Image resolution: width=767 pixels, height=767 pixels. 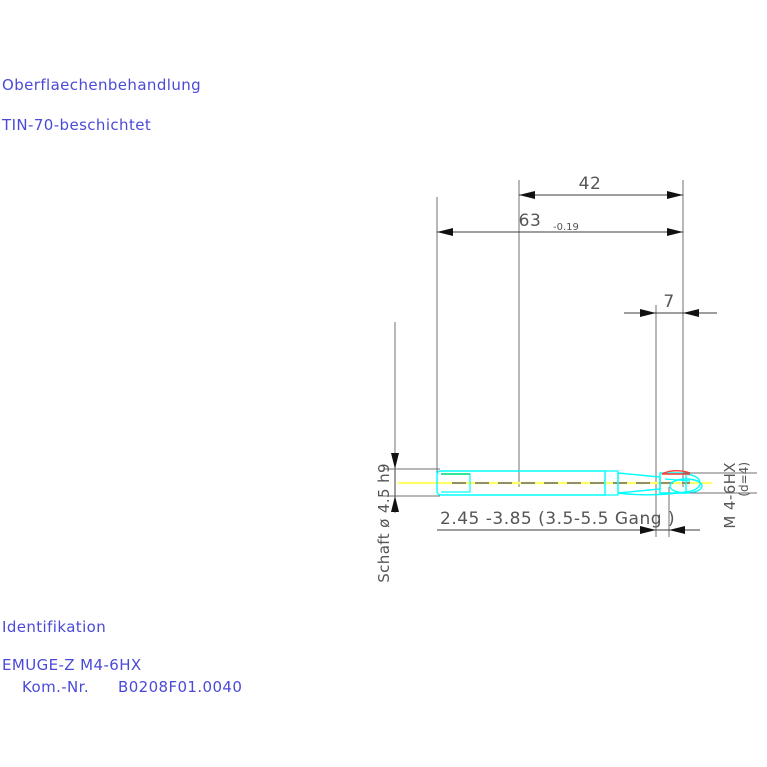 What do you see at coordinates (445, 232) in the screenshot?
I see `arrow-63-left` at bounding box center [445, 232].